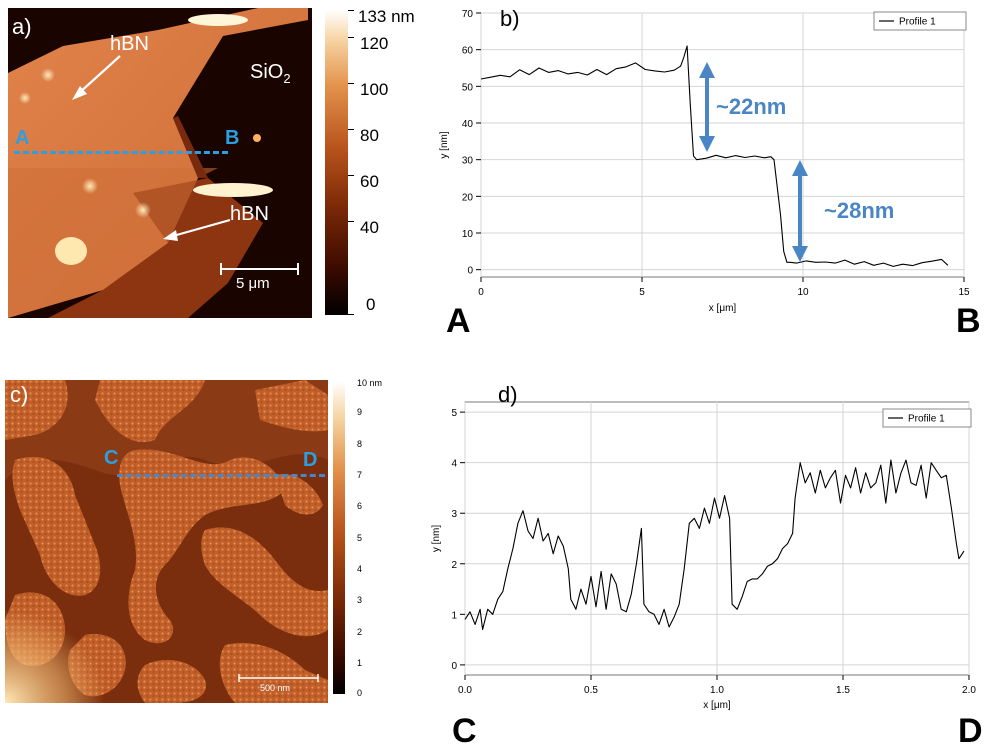 The image size is (986, 752). What do you see at coordinates (360, 663) in the screenshot?
I see `colorbar-c-tick: 1` at bounding box center [360, 663].